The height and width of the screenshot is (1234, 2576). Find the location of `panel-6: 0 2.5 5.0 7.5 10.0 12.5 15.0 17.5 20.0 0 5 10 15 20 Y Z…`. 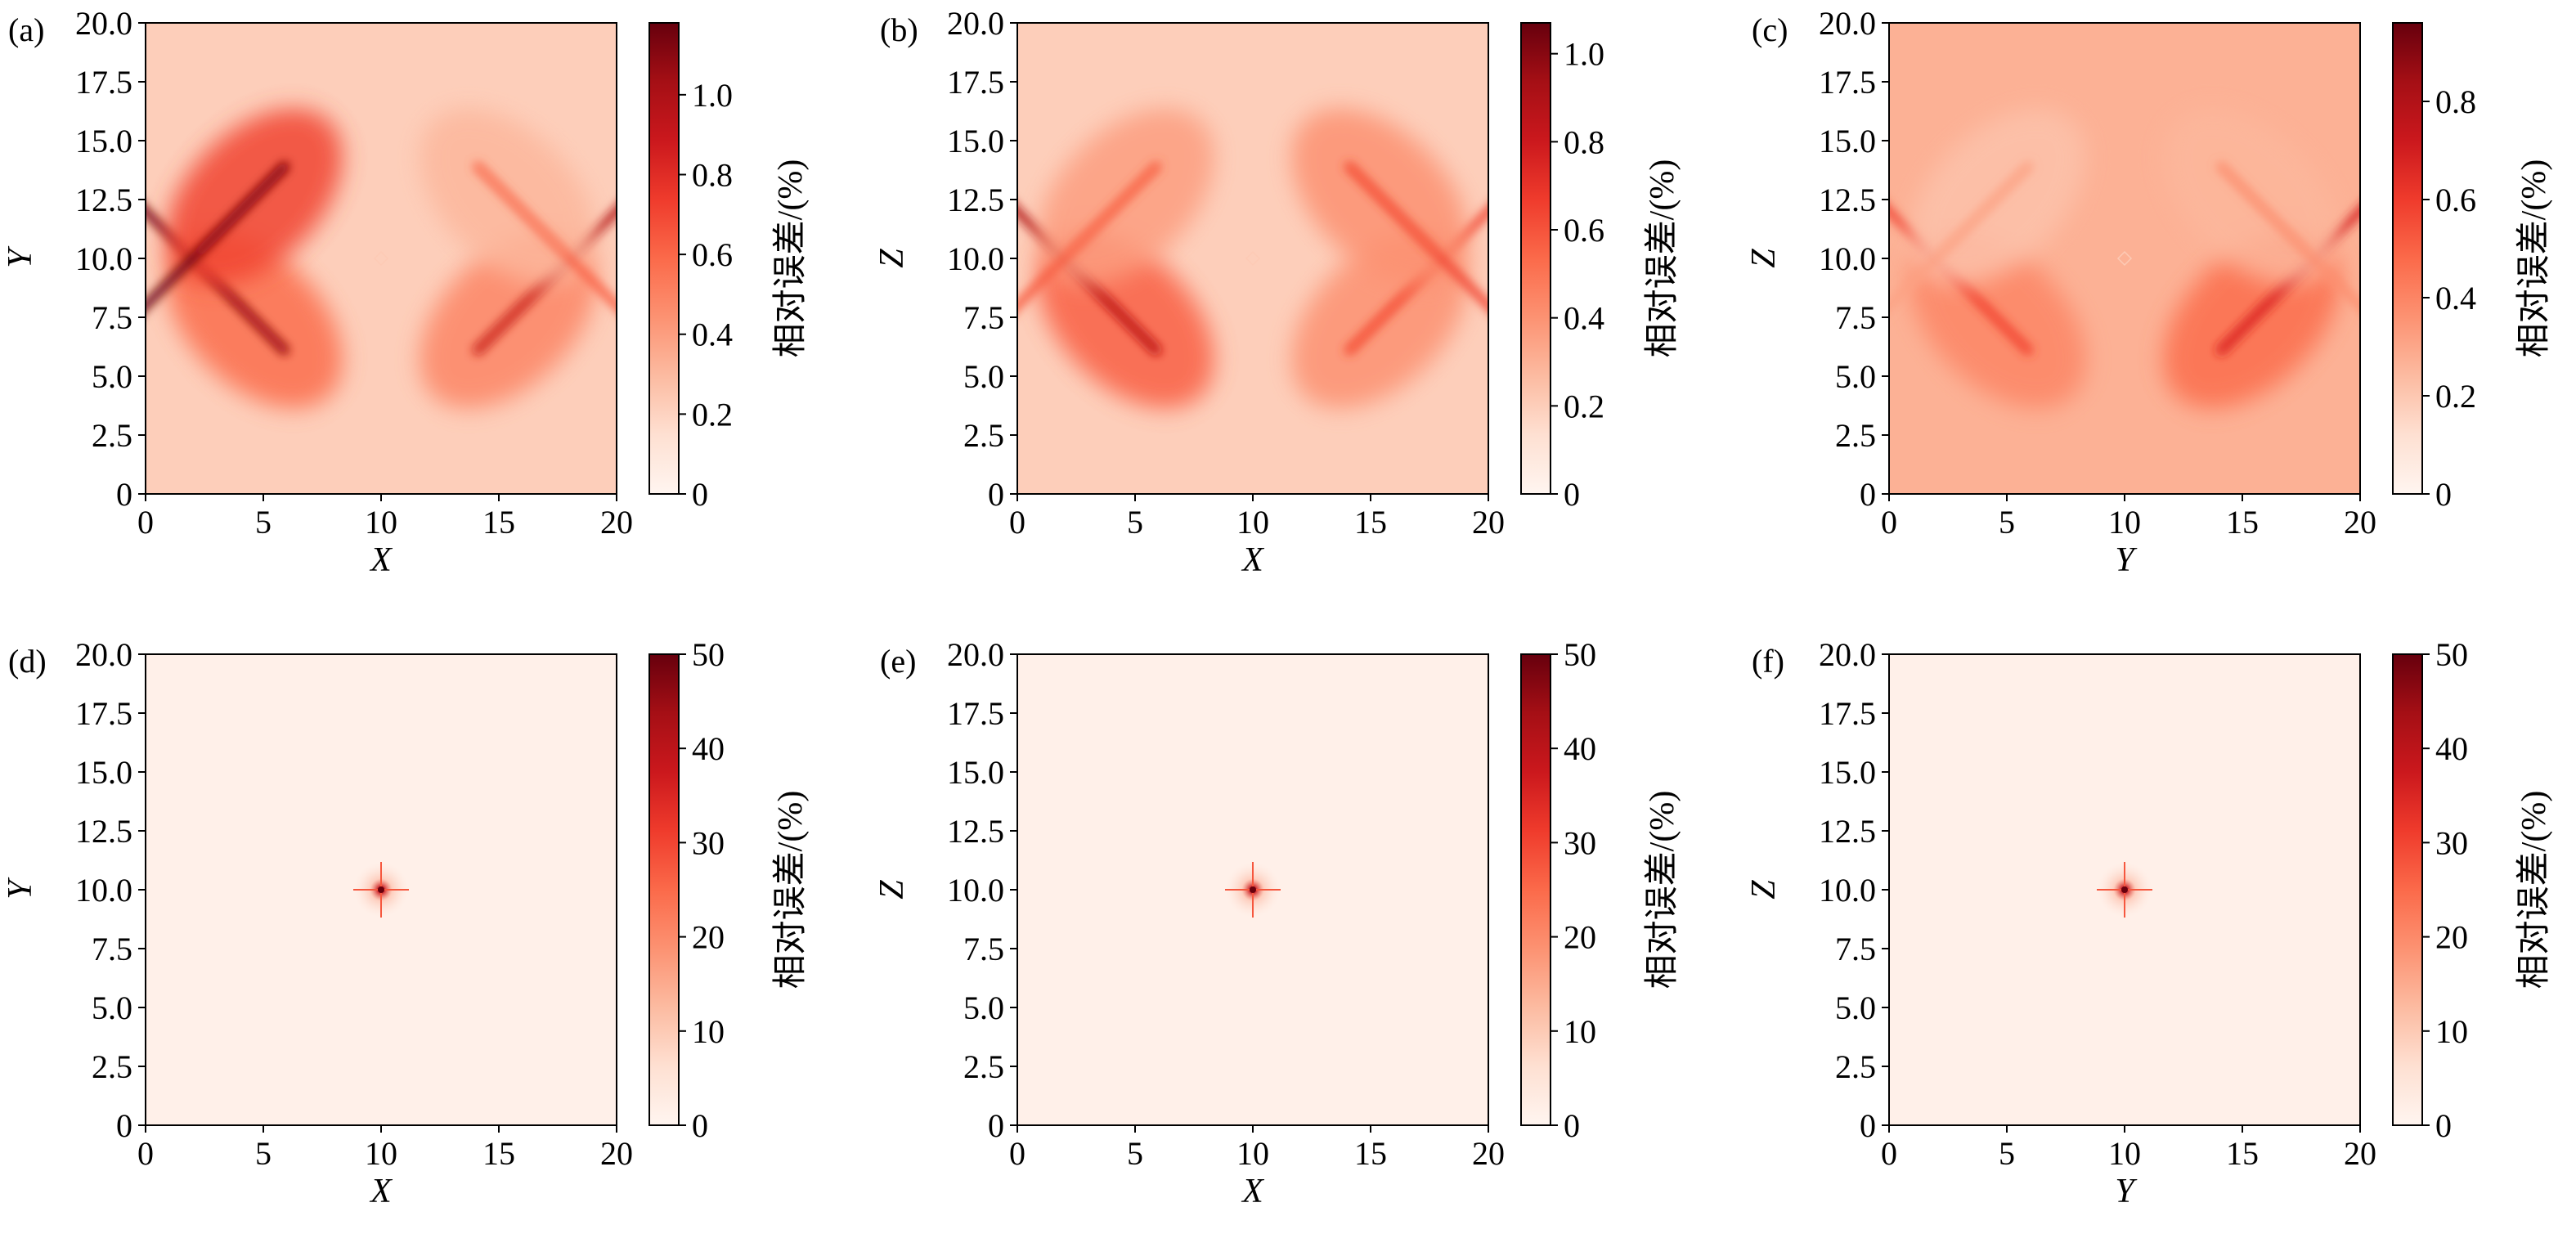

panel-6: 0 2.5 5.0 7.5 10.0 12.5 15.0 17.5 20.0 0 5 10 15 20 Y Z… is located at coordinates (2149, 923).